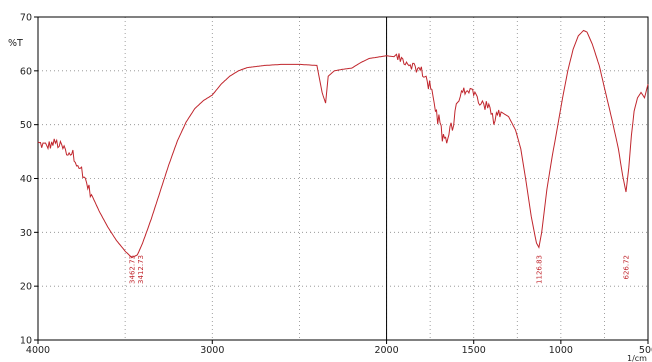 Image resolution: width=652 pixels, height=362 pixels. What do you see at coordinates (26, 341) in the screenshot?
I see `y-tick-label: 10` at bounding box center [26, 341].